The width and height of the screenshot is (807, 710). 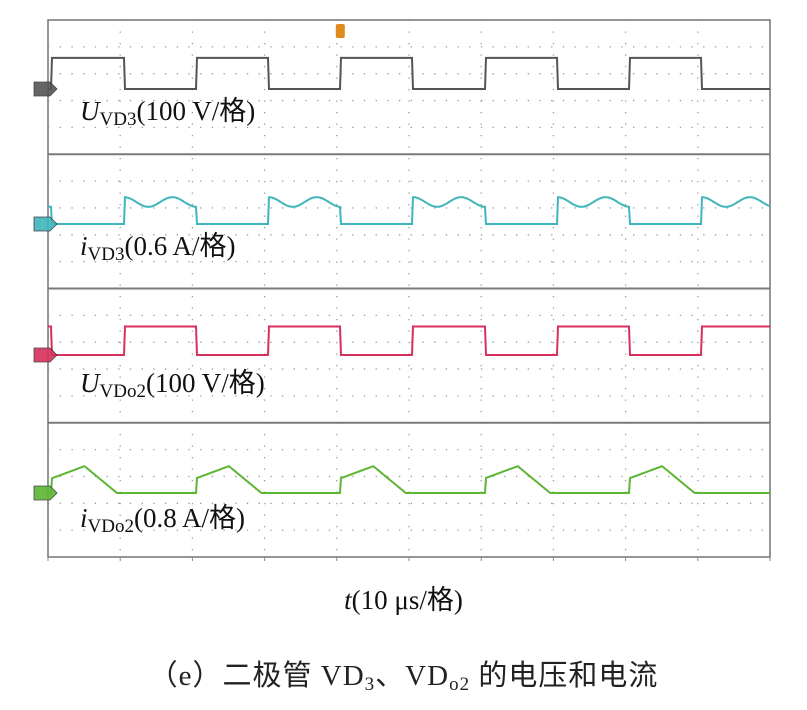 What do you see at coordinates (158, 248) in the screenshot?
I see `channel-label-ivd3: iVD3(0.6 A/格)` at bounding box center [158, 248].